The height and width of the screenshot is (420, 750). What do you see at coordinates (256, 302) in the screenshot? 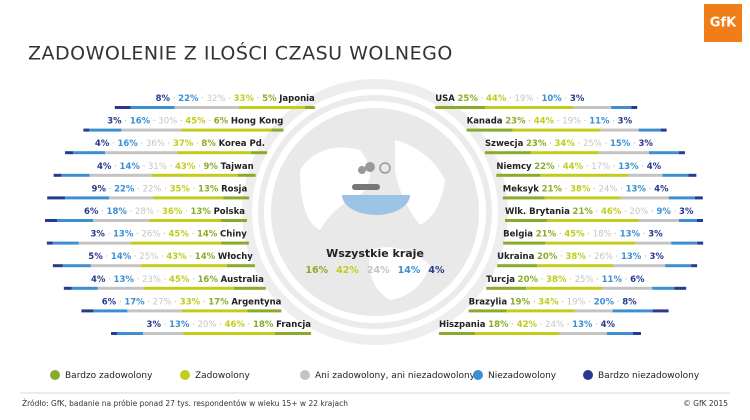
I see `country-name: Argentyna` at bounding box center [256, 302].